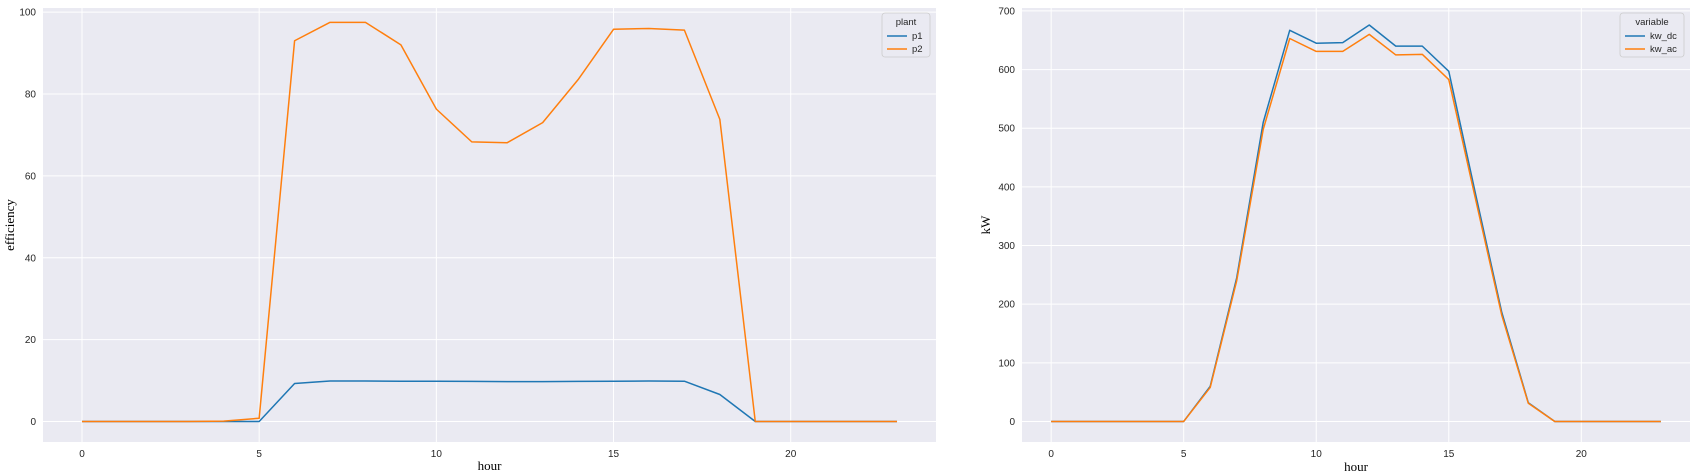 The width and height of the screenshot is (1700, 474). I want to click on y-tick-label: 500, so click(1006, 129).